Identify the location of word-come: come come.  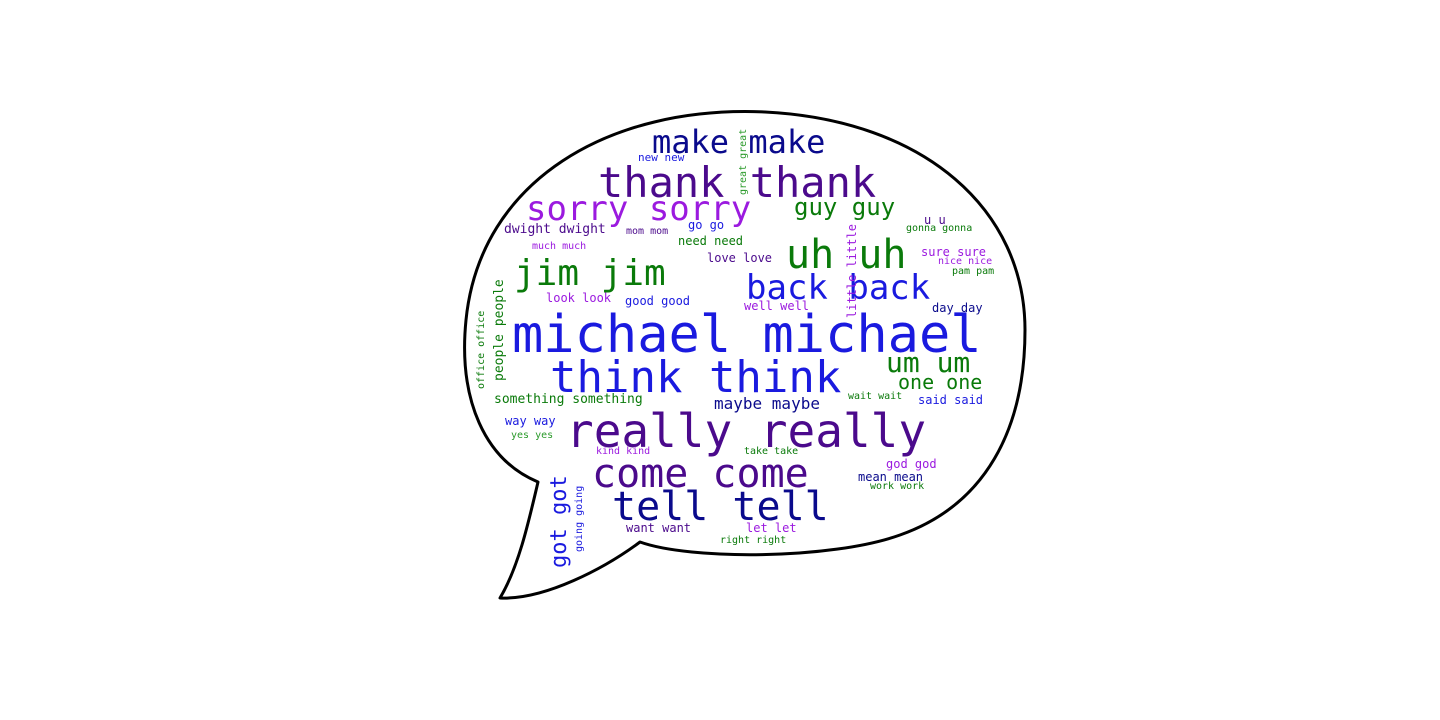
(700, 474).